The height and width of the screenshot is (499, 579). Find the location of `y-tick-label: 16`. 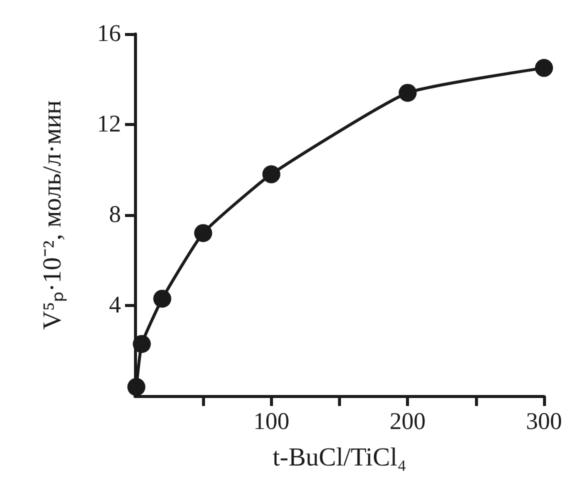

y-tick-label: 16 is located at coordinates (109, 34).